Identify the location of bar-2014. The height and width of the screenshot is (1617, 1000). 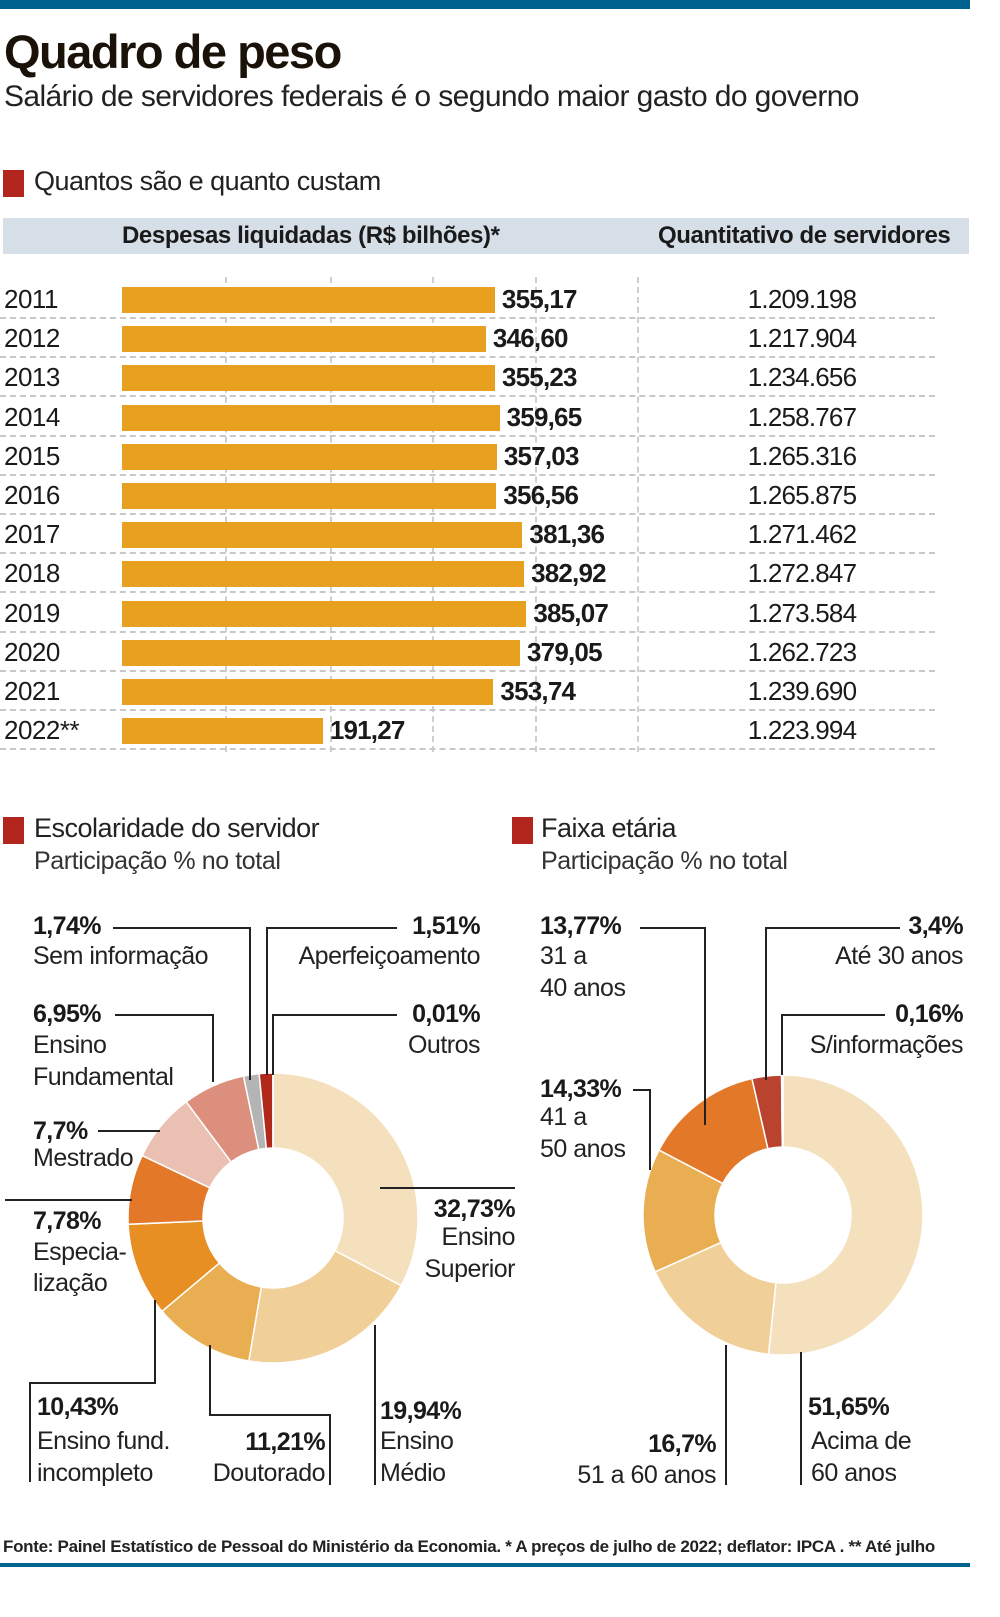
(311, 417).